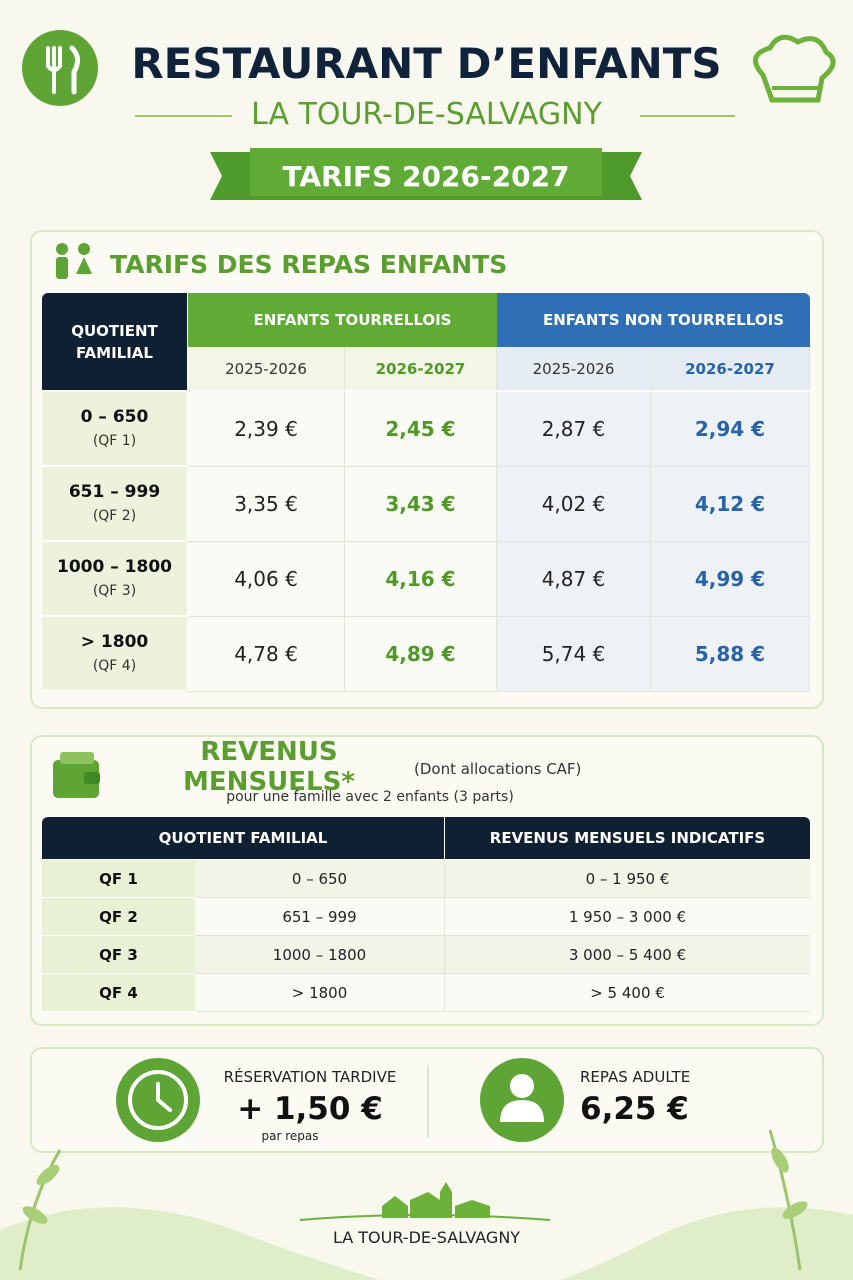  Describe the element at coordinates (421, 654) in the screenshot. I see `price: 4,89 €` at that location.